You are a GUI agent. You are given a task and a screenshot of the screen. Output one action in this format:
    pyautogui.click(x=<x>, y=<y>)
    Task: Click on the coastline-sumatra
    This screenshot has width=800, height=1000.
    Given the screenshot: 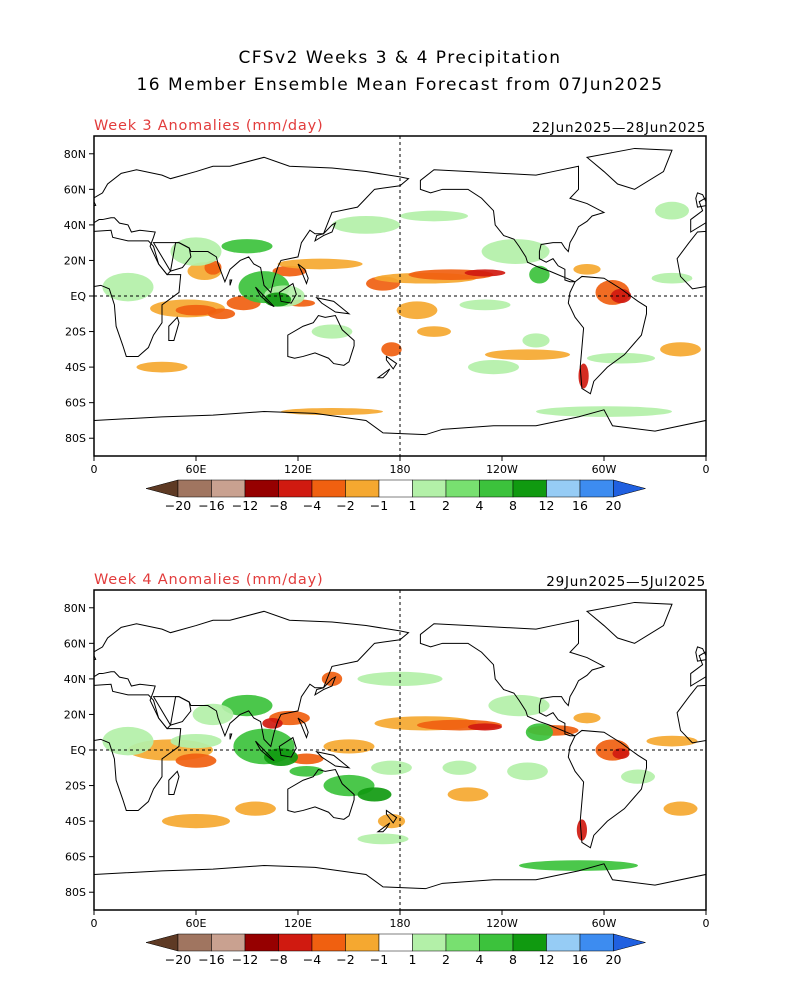 What is the action you would take?
    pyautogui.click(x=265, y=751)
    